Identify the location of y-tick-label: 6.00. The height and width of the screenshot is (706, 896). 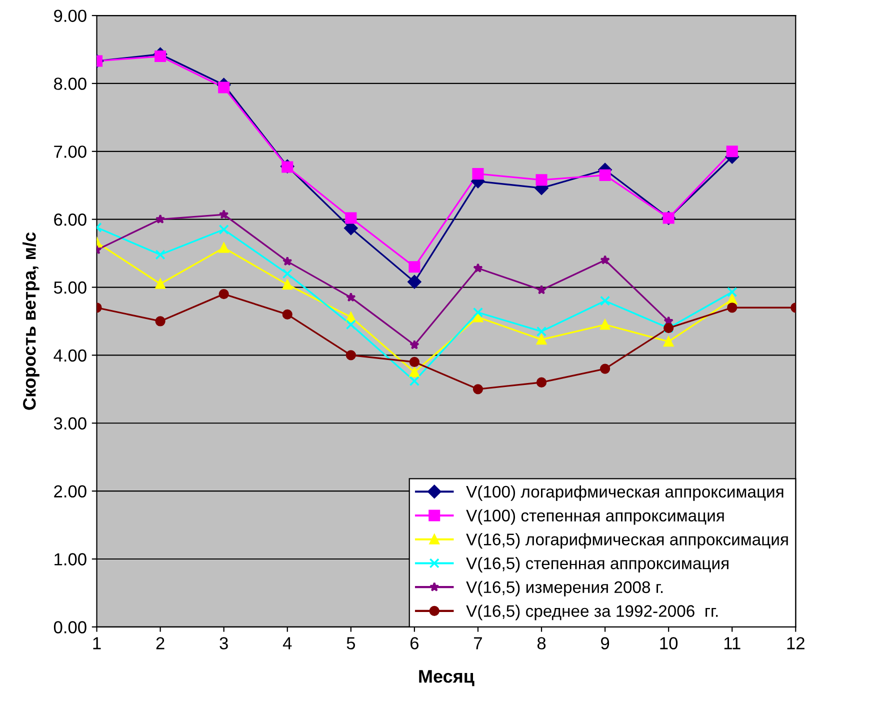
(70, 220).